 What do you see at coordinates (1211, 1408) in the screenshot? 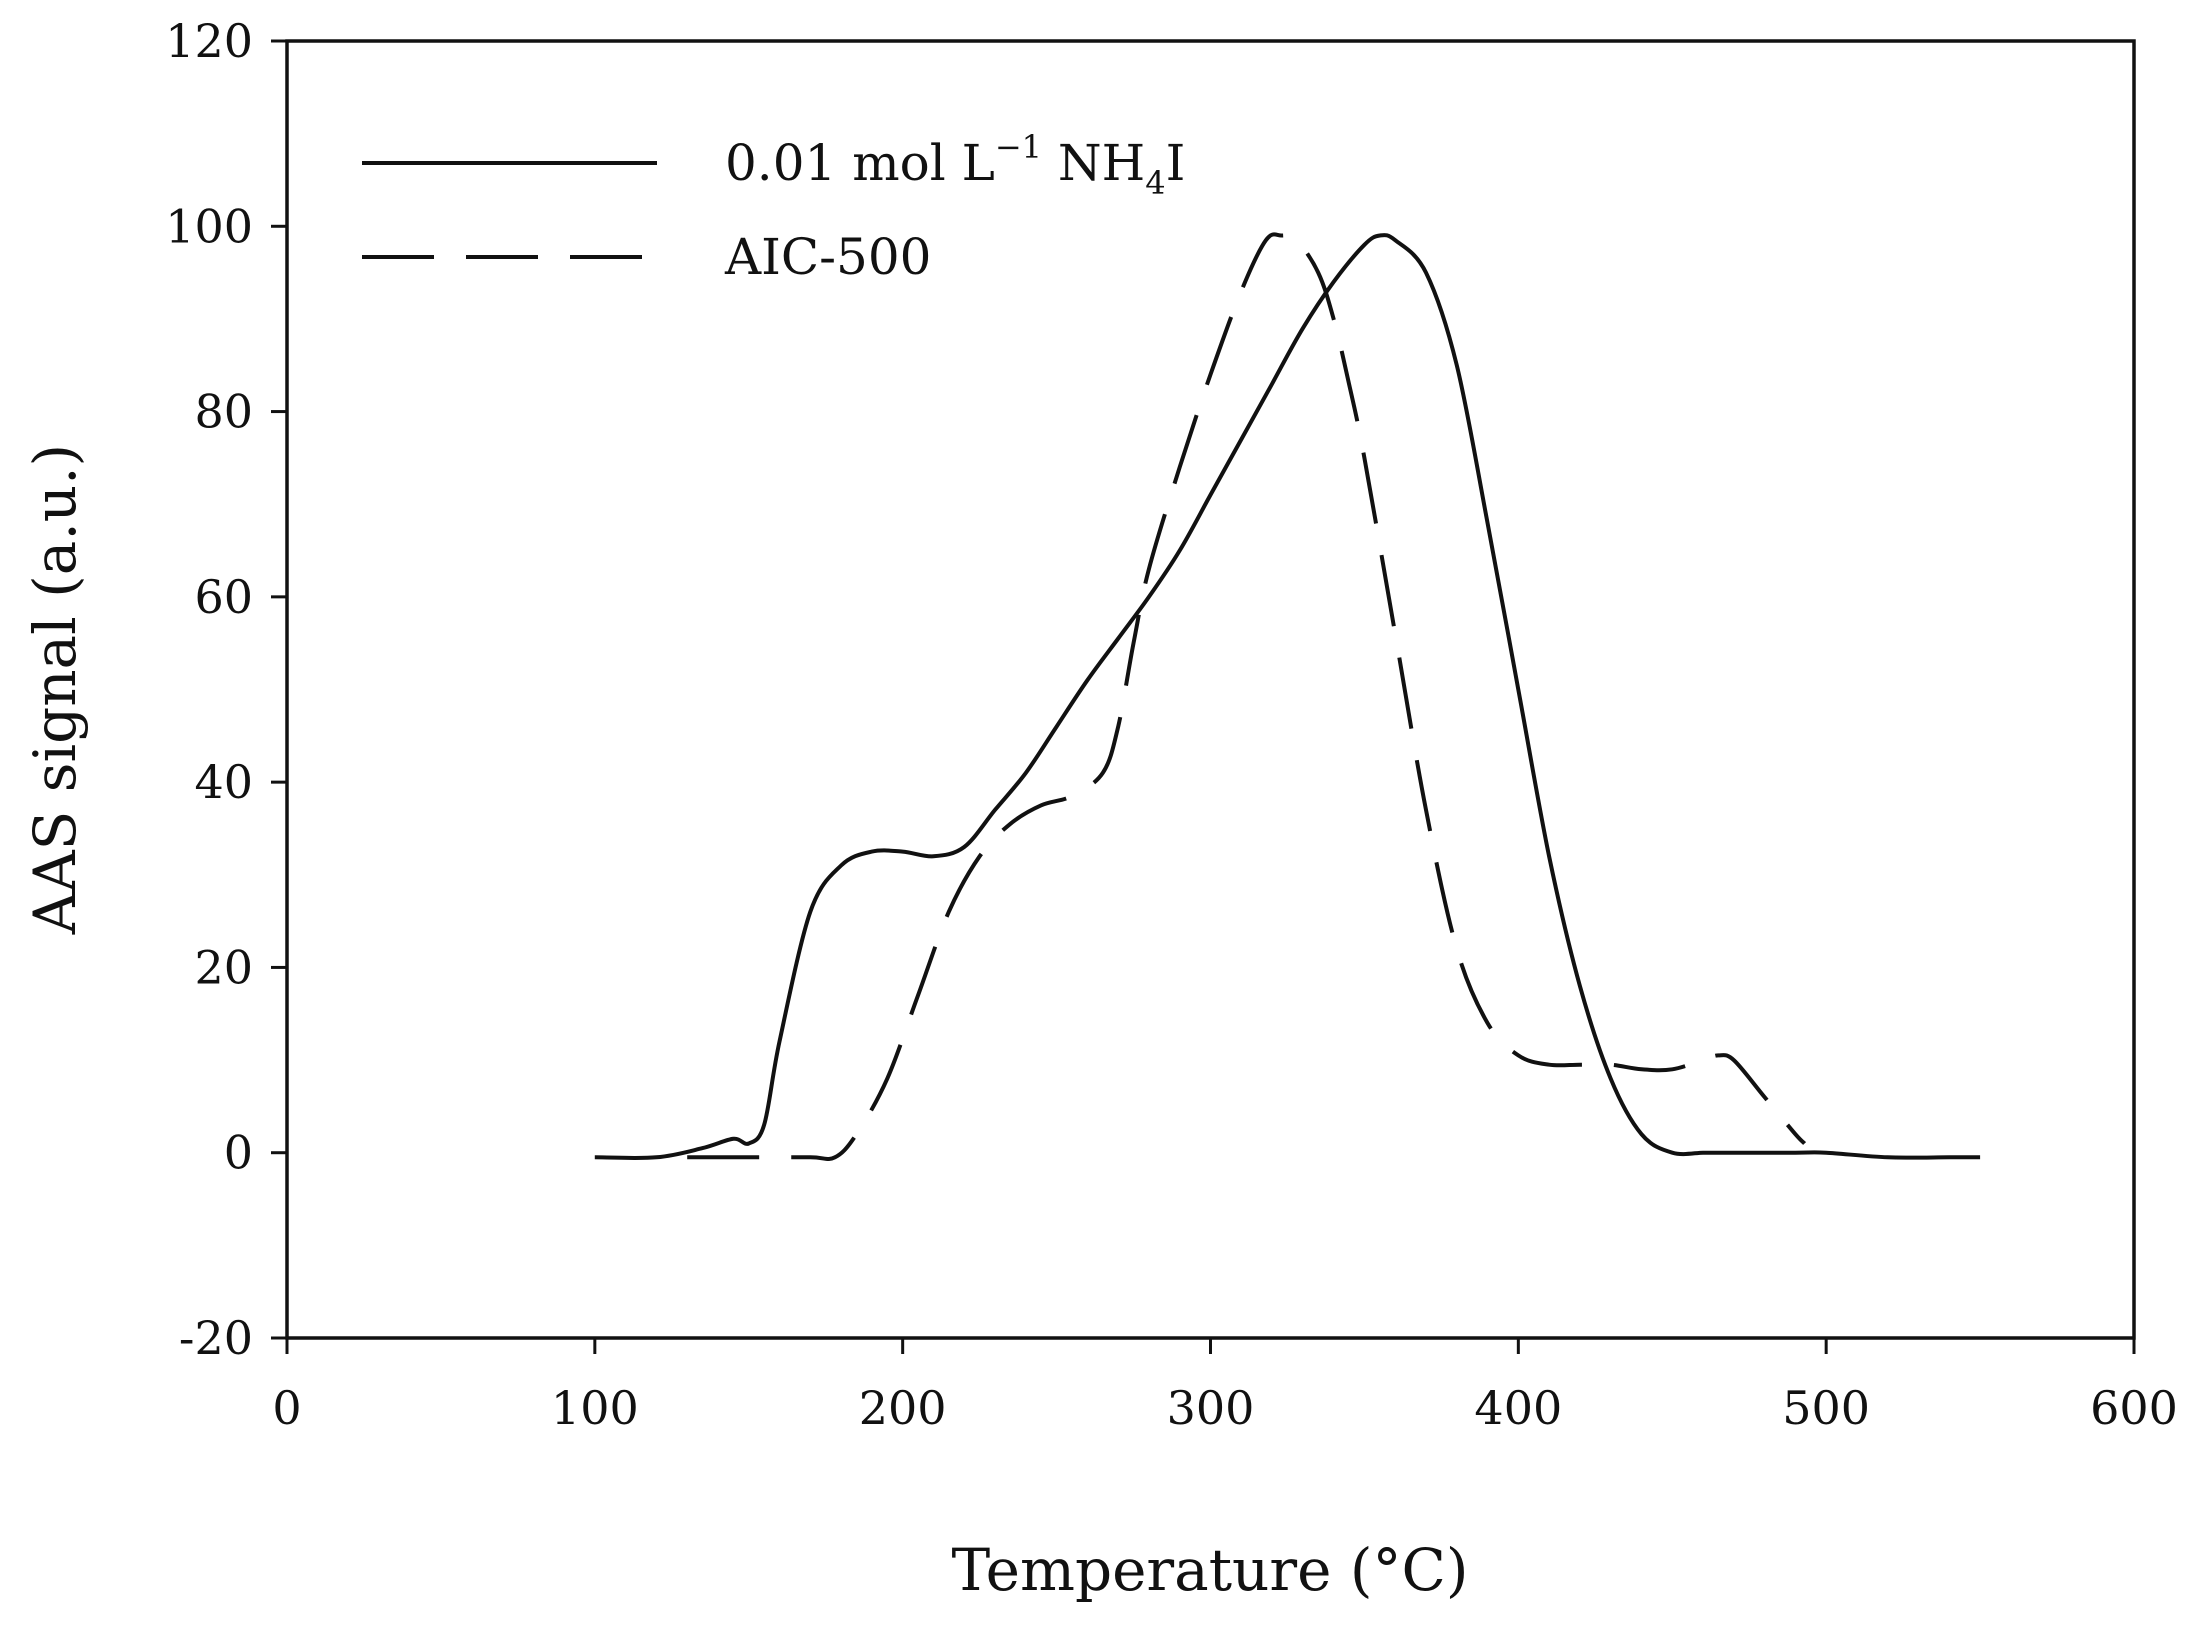
I see `x-tick-label: 300` at bounding box center [1211, 1408].